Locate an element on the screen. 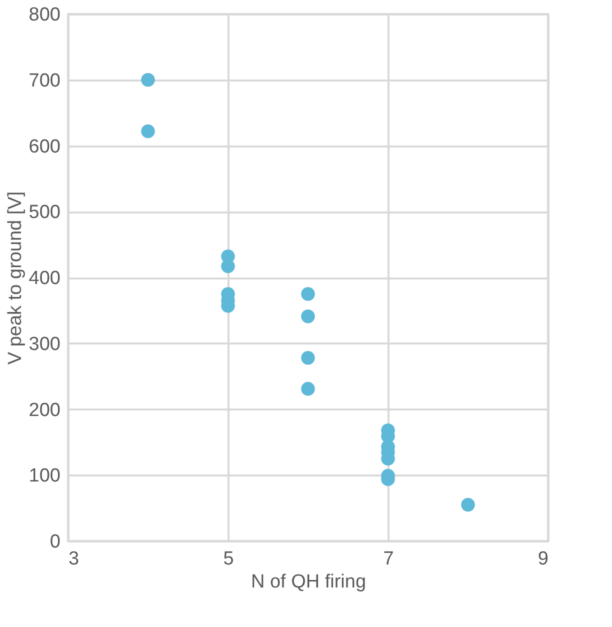 The width and height of the screenshot is (612, 627). x-tick-label: 5 is located at coordinates (228, 559).